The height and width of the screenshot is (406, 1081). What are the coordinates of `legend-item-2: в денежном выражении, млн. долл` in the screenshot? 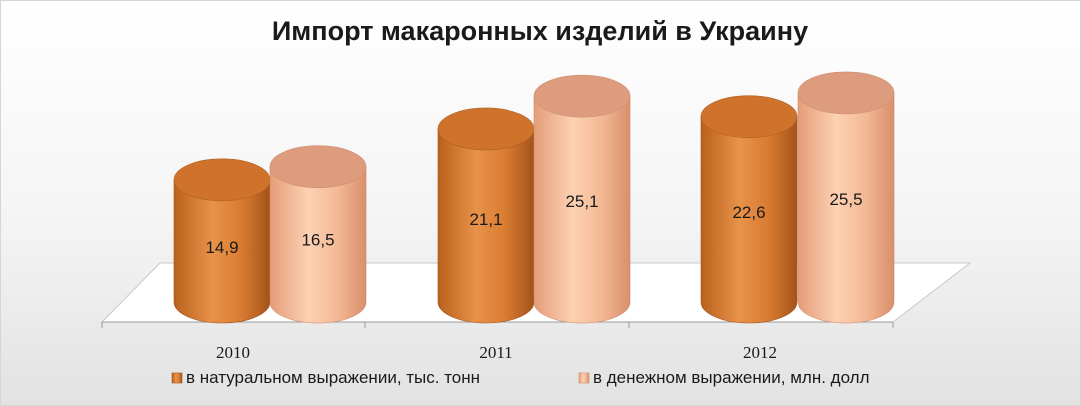 It's located at (724, 377).